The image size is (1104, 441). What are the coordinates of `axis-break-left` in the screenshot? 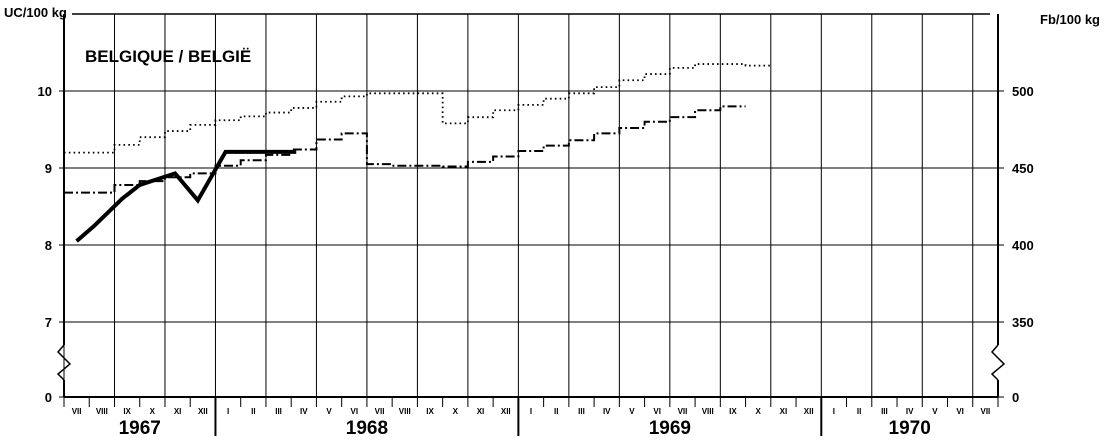 It's located at (64, 362).